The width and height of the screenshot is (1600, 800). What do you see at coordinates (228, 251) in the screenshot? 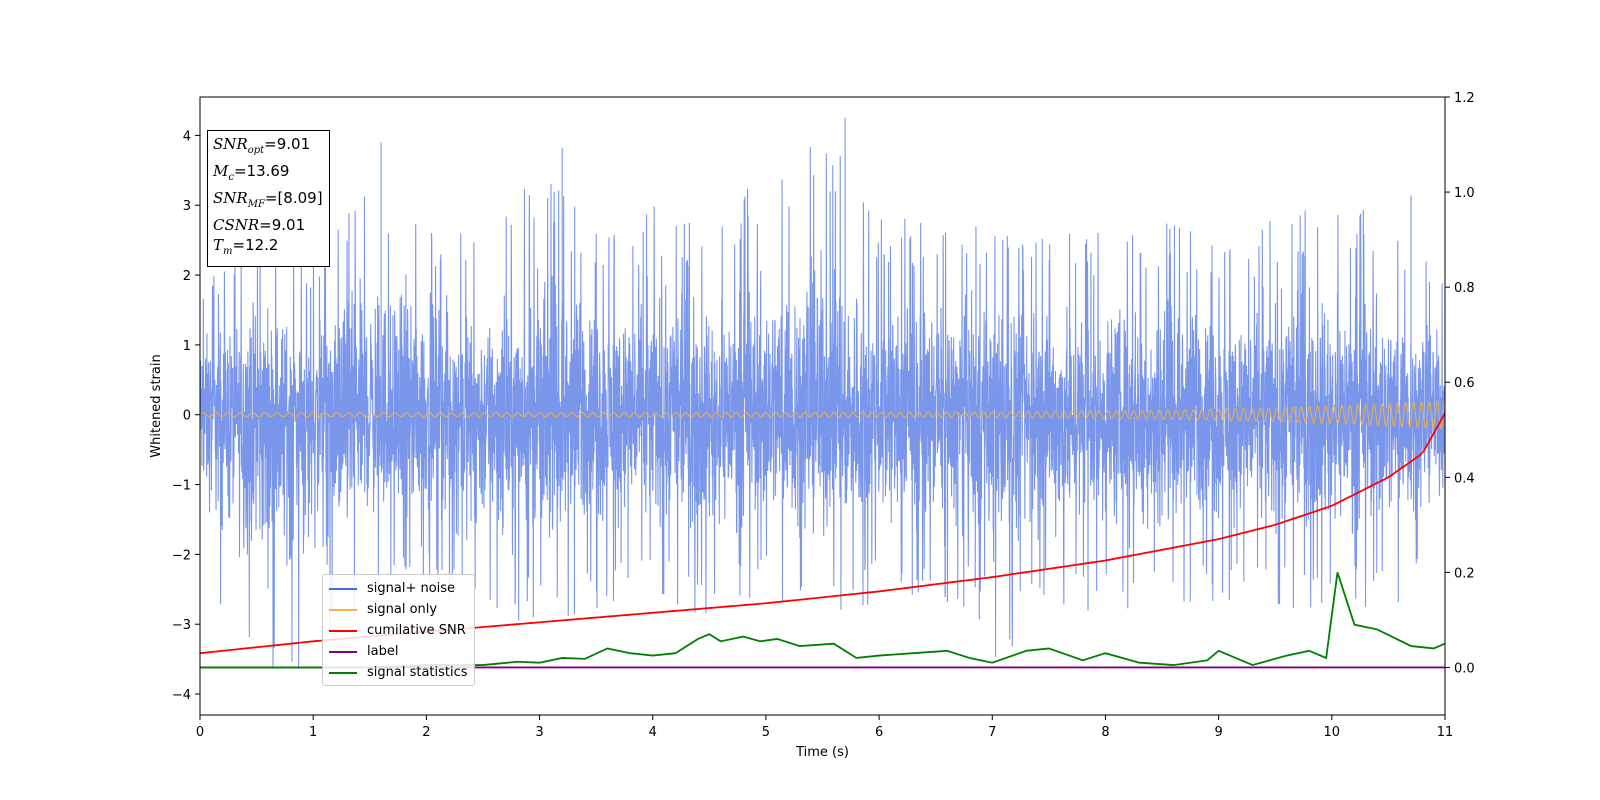
I see `tm-subscript: m` at bounding box center [228, 251].